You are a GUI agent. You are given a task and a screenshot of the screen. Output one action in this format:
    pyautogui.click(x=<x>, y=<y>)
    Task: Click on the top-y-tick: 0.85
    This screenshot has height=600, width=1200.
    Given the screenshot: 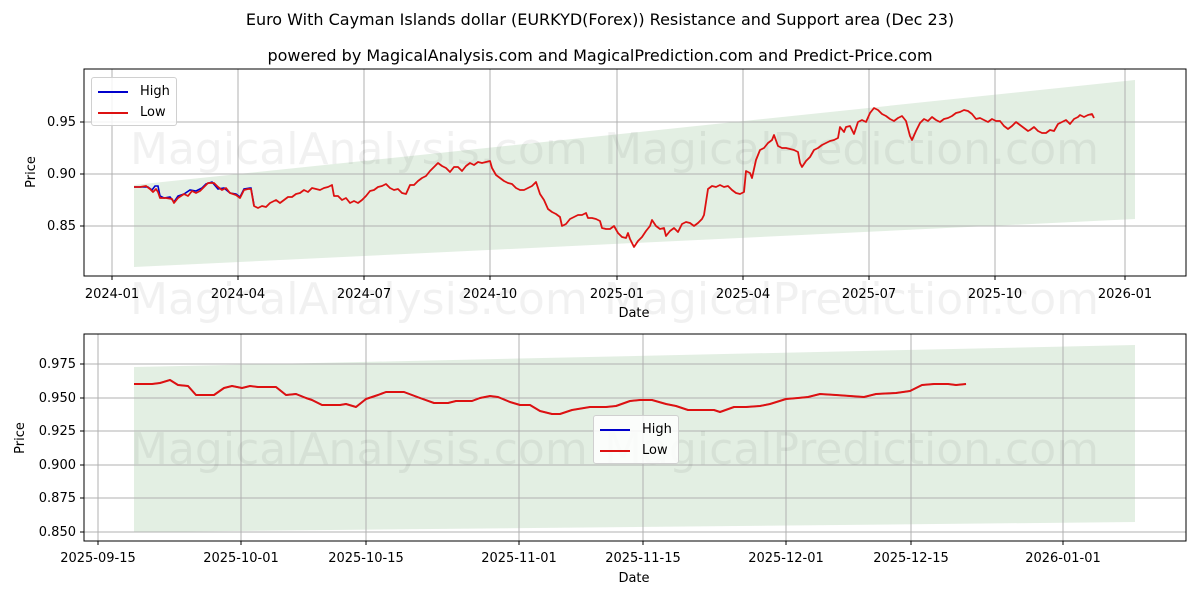 What is the action you would take?
    pyautogui.click(x=61, y=226)
    